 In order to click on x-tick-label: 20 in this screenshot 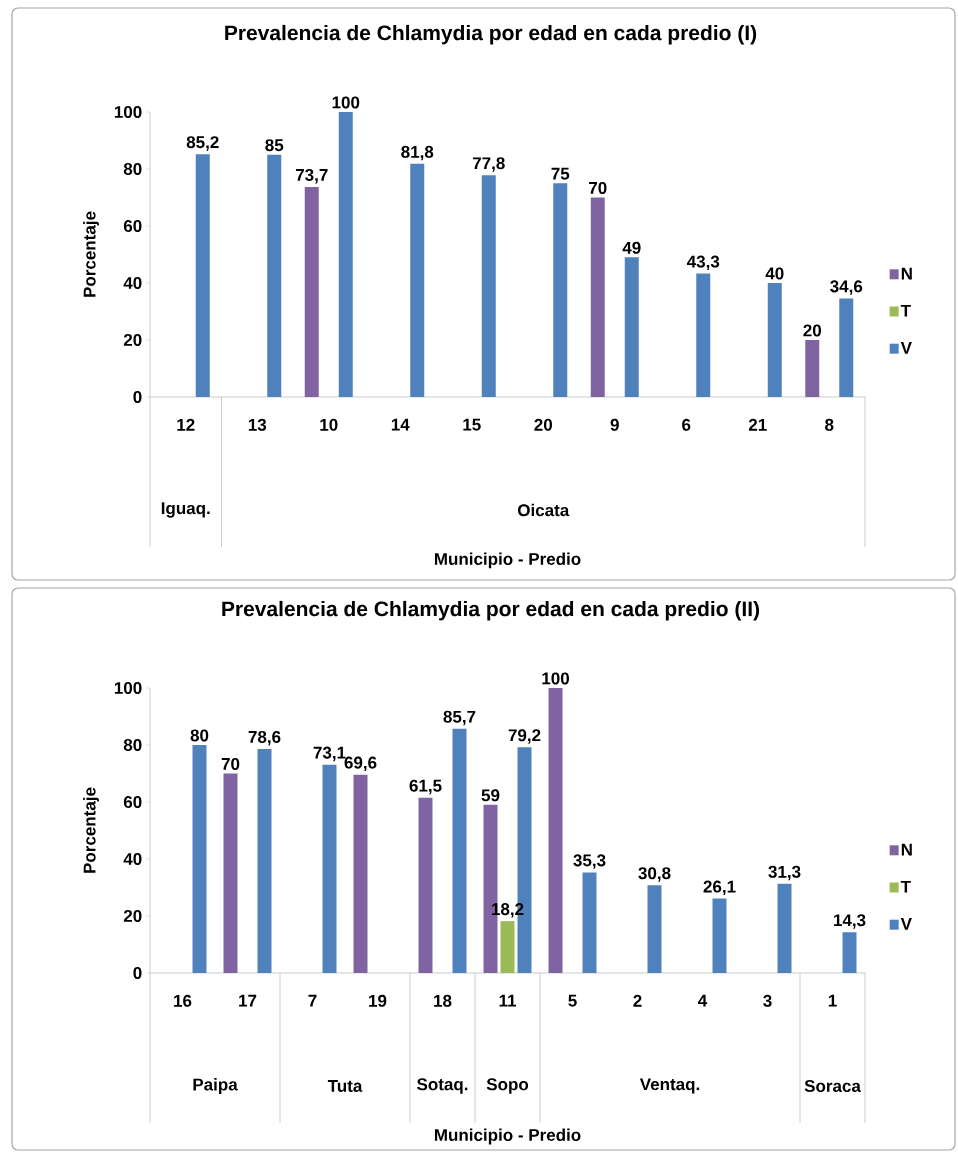, I will do `click(543, 424)`.